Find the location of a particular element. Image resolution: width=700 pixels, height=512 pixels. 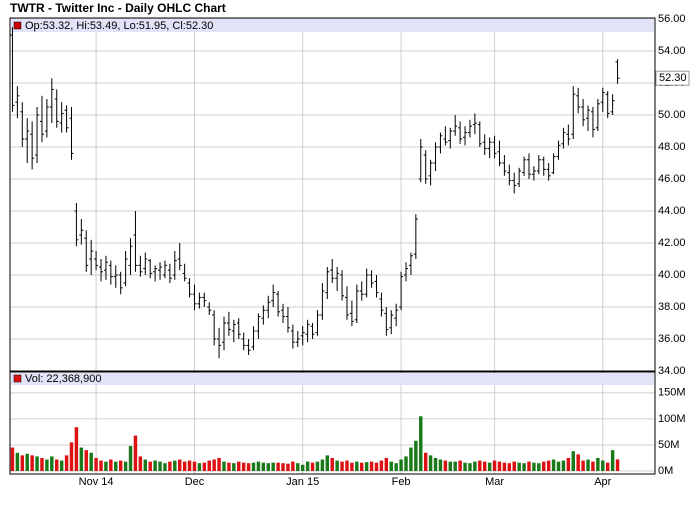

volume-band is located at coordinates (332, 379).